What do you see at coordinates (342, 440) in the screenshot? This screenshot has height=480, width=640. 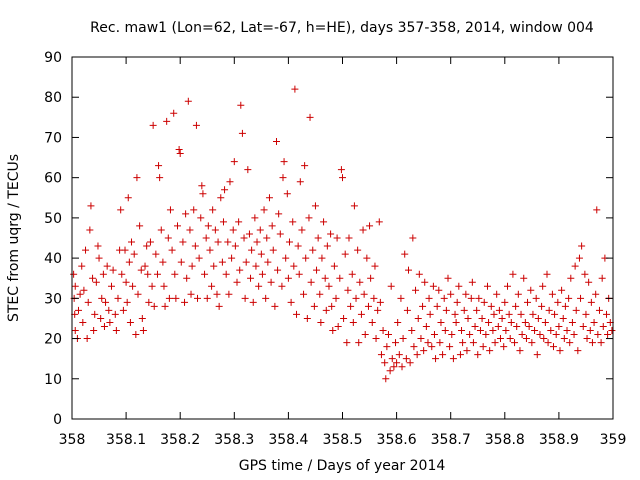 I see `x-tick-label: 358.5` at bounding box center [342, 440].